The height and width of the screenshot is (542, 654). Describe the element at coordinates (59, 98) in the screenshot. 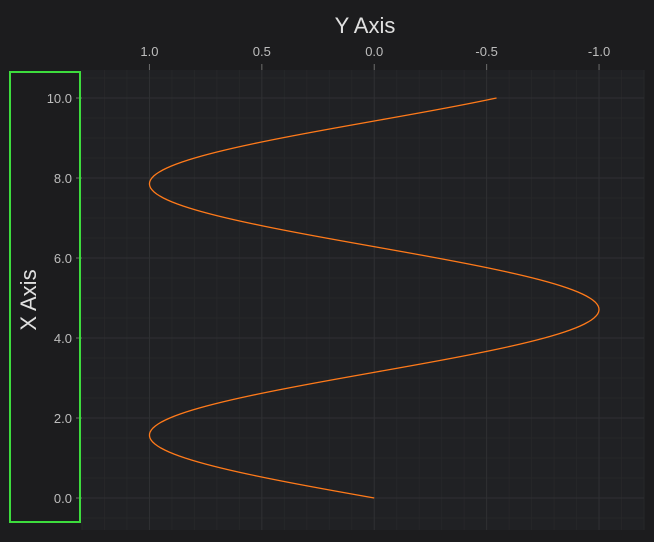

I see `x-tick-label: 10.0` at that location.